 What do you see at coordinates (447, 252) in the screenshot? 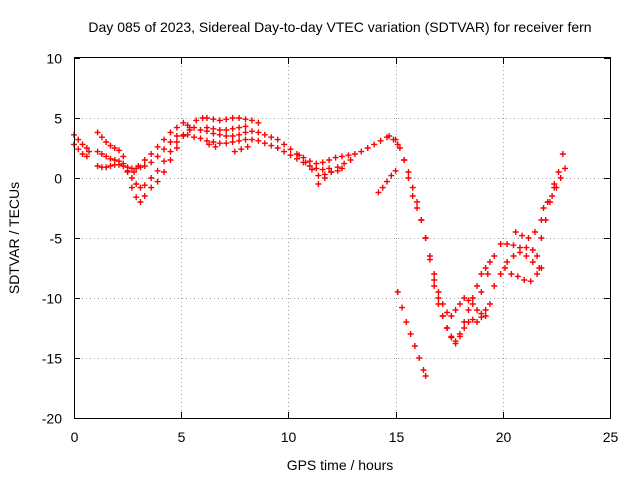
I see `series-track-P` at bounding box center [447, 252].